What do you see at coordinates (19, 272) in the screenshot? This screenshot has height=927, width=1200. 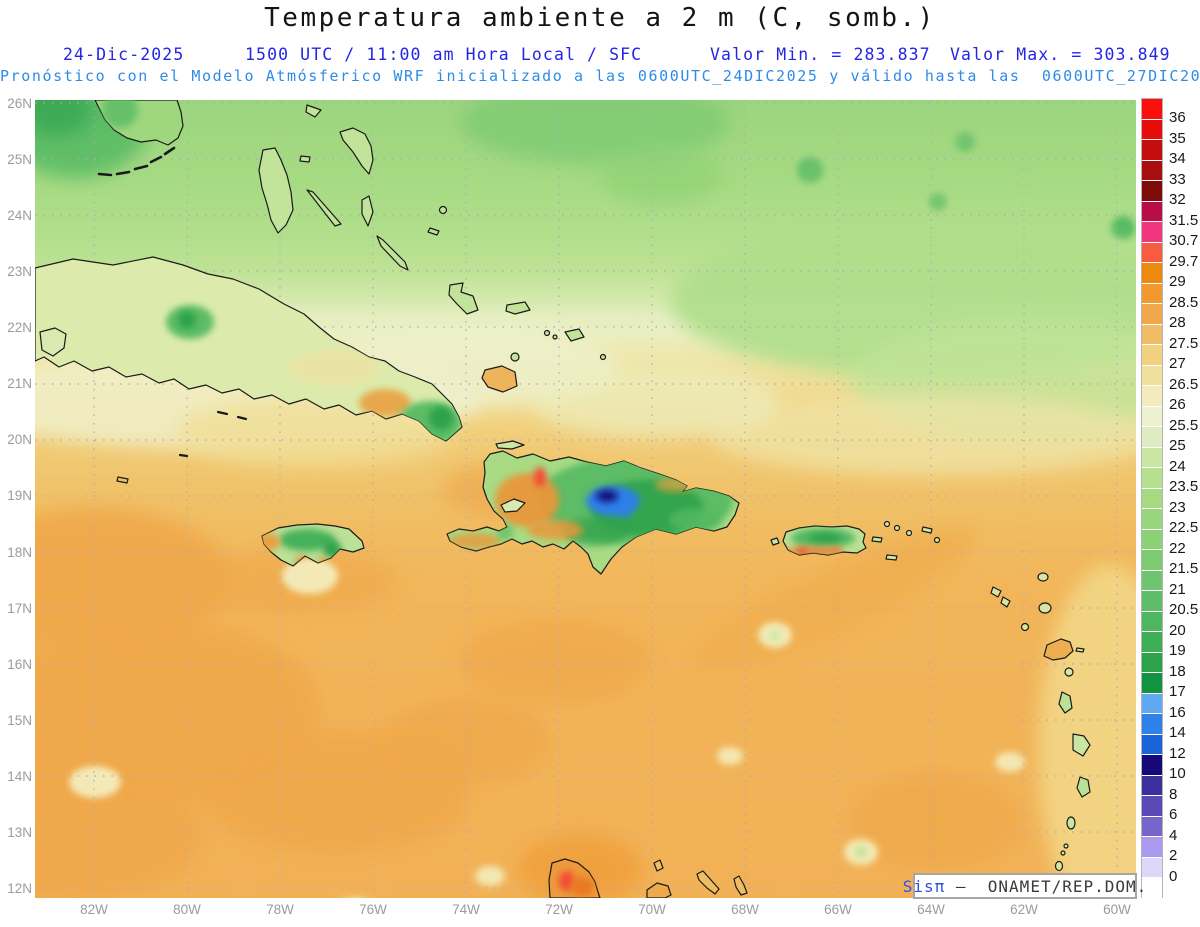 I see `lat-tick-label: 23N` at bounding box center [19, 272].